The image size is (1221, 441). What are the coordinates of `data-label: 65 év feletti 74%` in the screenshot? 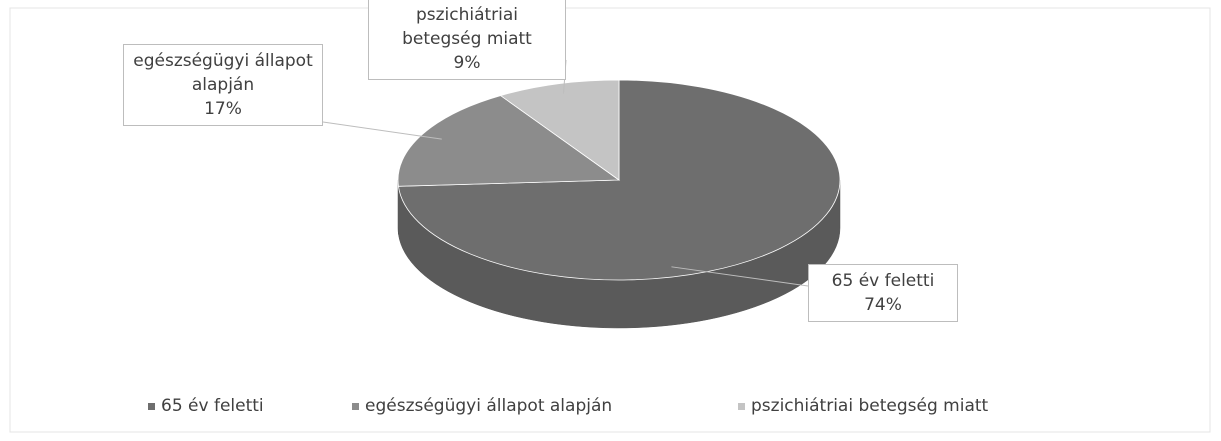 It's located at (883, 293).